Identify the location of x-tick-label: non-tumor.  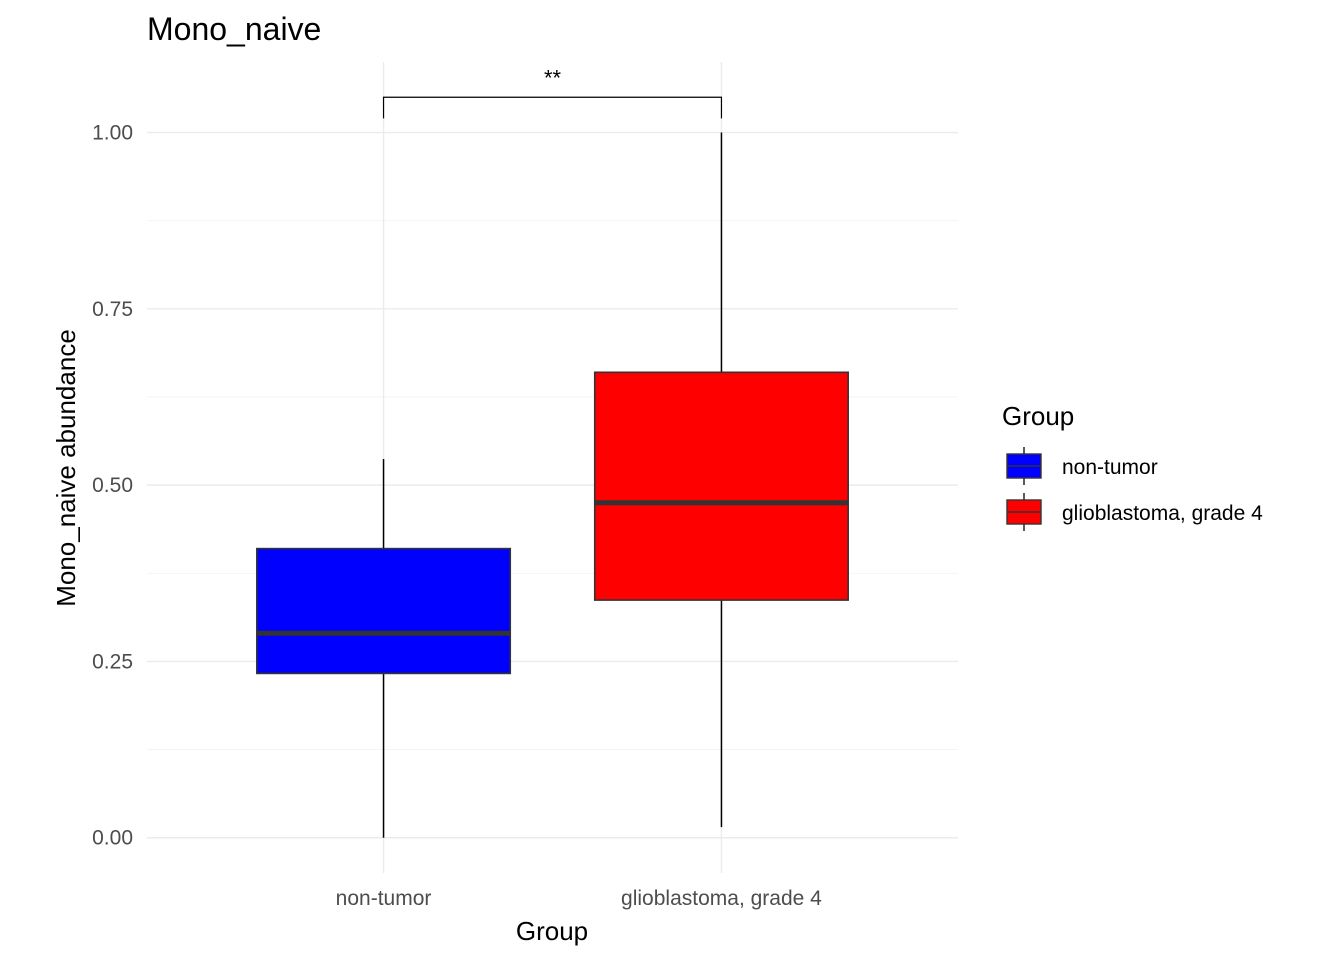
(384, 898).